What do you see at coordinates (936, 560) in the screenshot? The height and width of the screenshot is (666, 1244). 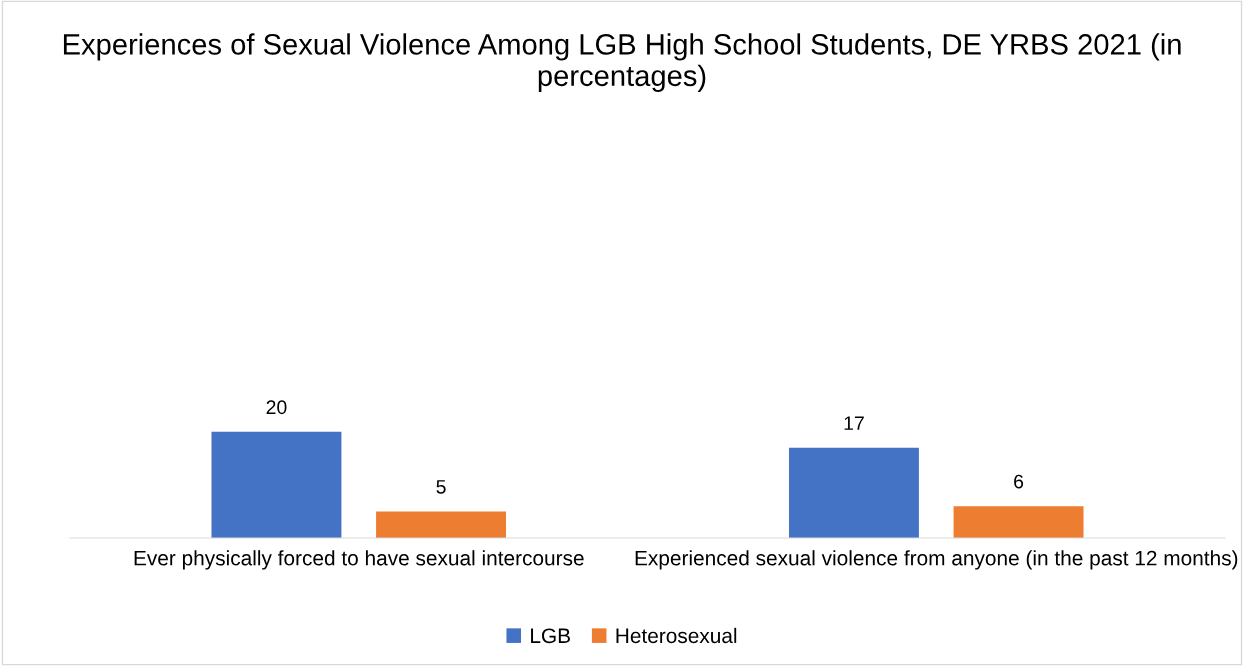 I see `x-tick-label: Experienced sexual violence from anyone (in the past 12 months)` at bounding box center [936, 560].